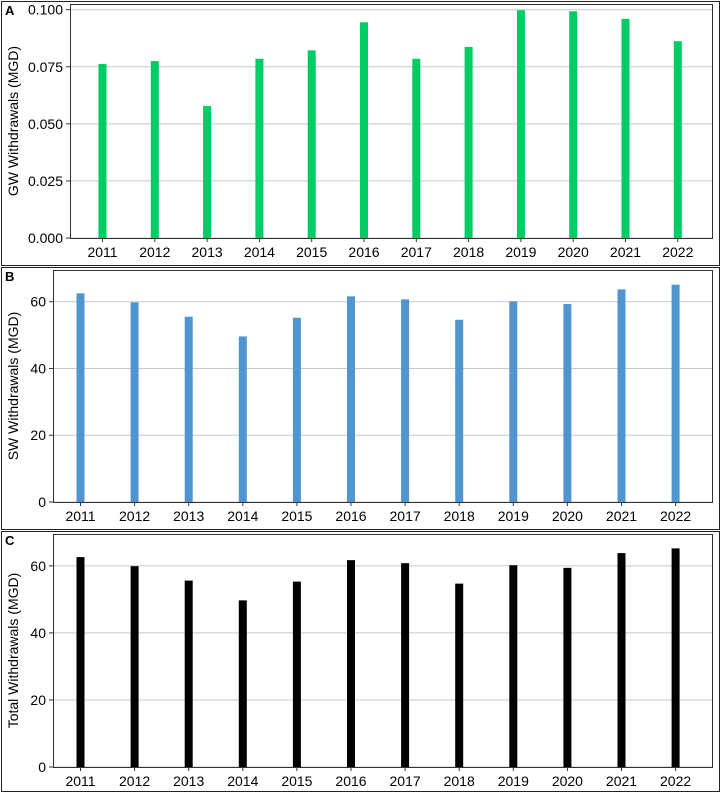 The width and height of the screenshot is (720, 792). I want to click on y-axis-title: GW Withdrawals (MGD), so click(13, 121).